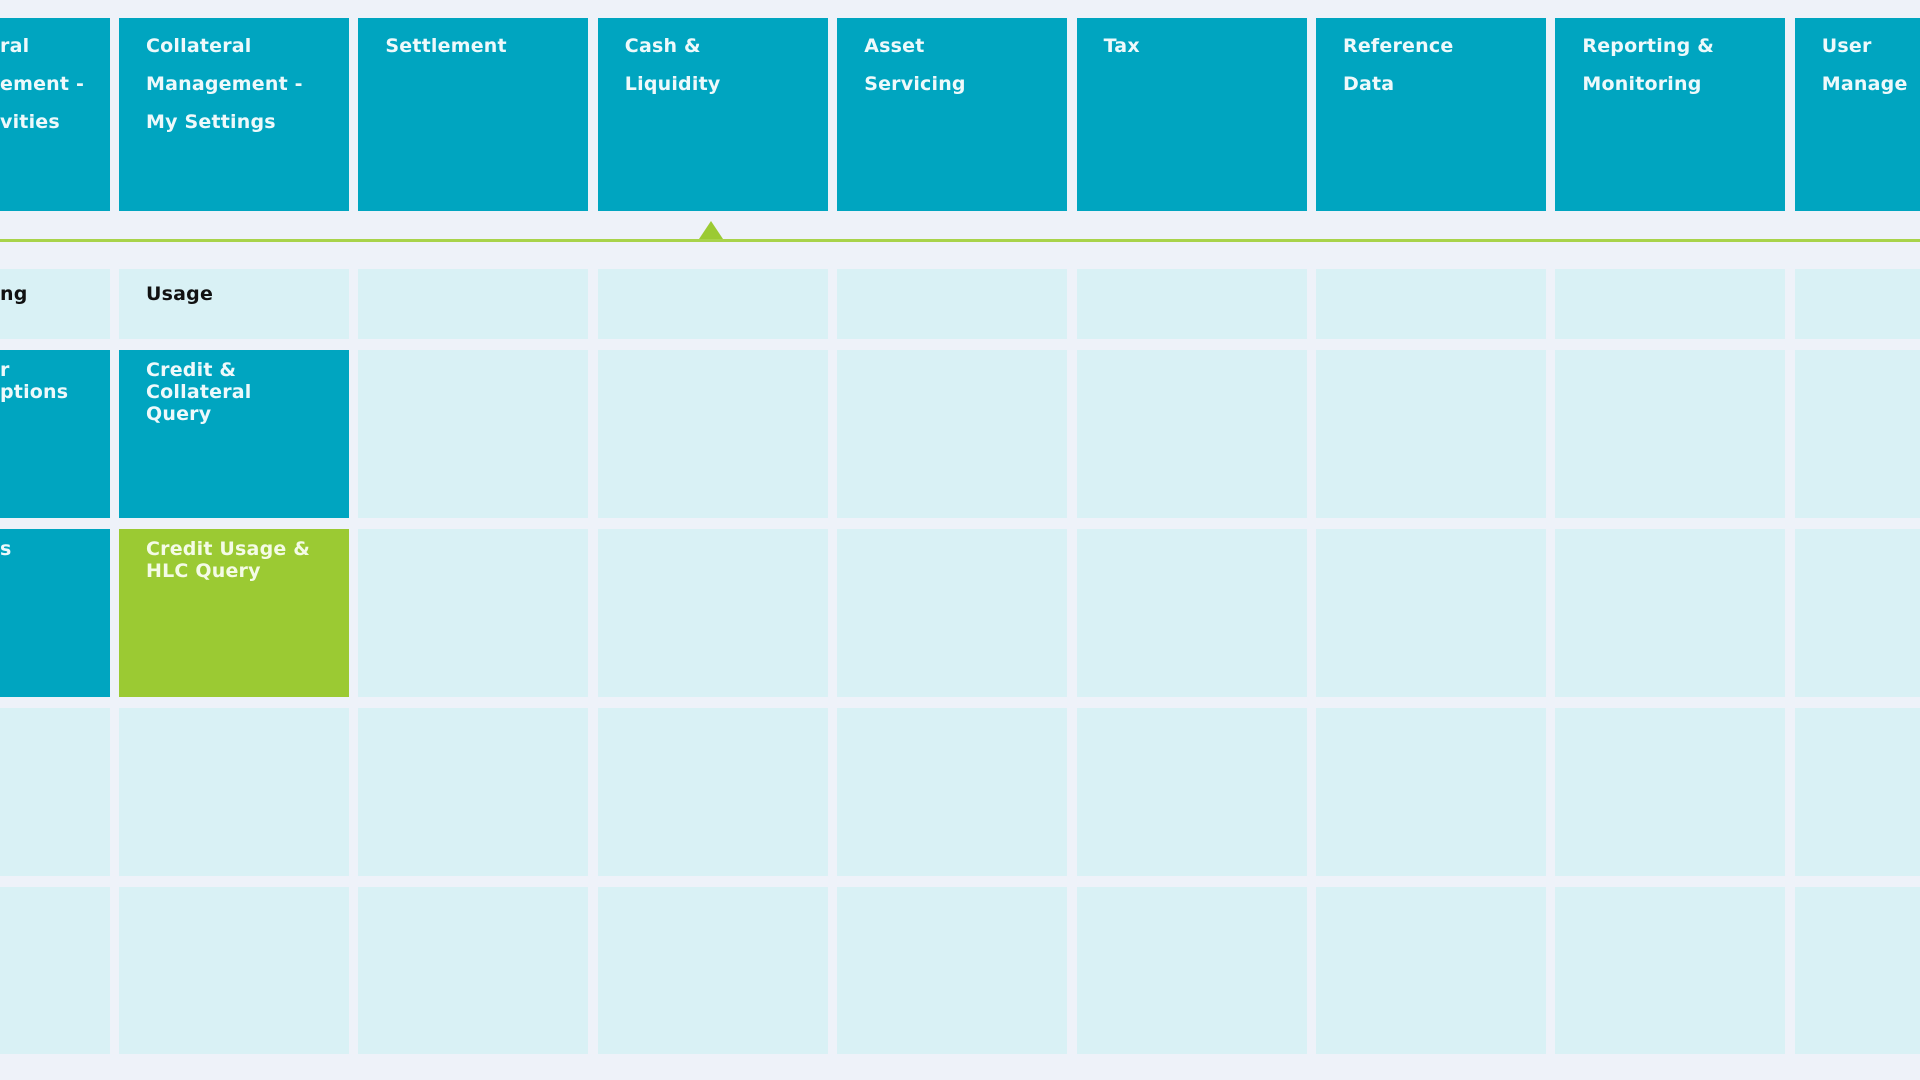 The height and width of the screenshot is (1080, 1920). Describe the element at coordinates (915, 84) in the screenshot. I see `menu-column-5-label: Servicing` at that location.